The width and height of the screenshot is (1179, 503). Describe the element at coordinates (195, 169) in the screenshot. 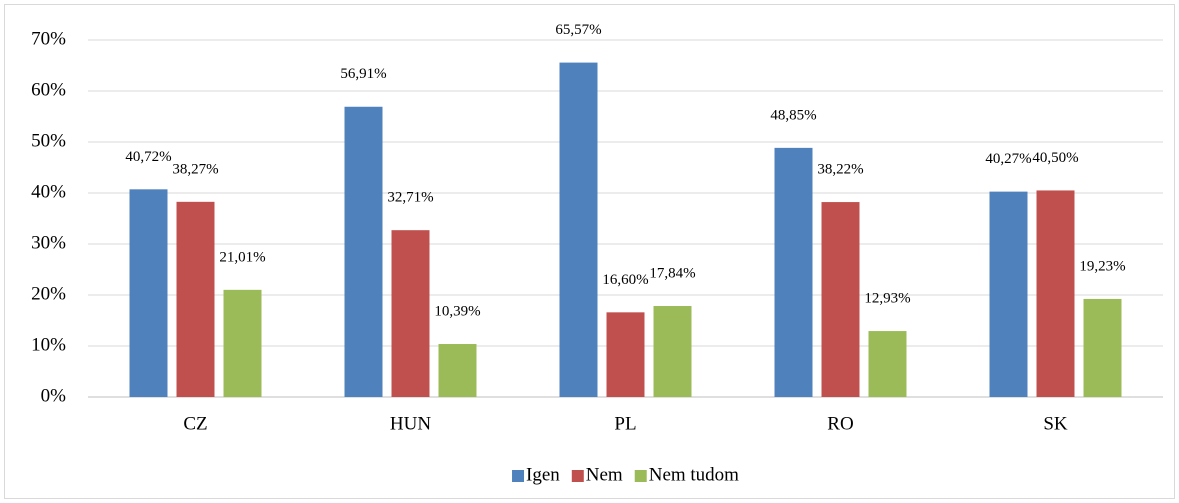

I see `value-label: 38,27%` at that location.